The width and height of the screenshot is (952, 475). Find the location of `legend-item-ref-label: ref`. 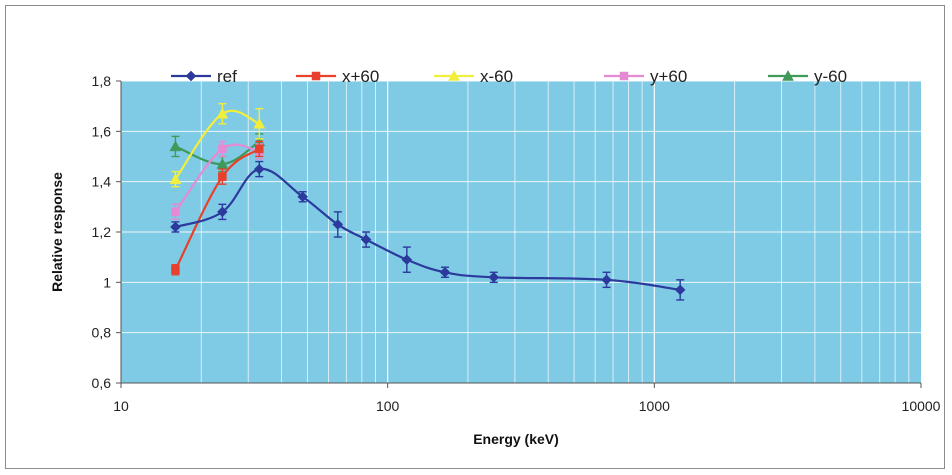

legend-item-ref-label: ref is located at coordinates (227, 76).